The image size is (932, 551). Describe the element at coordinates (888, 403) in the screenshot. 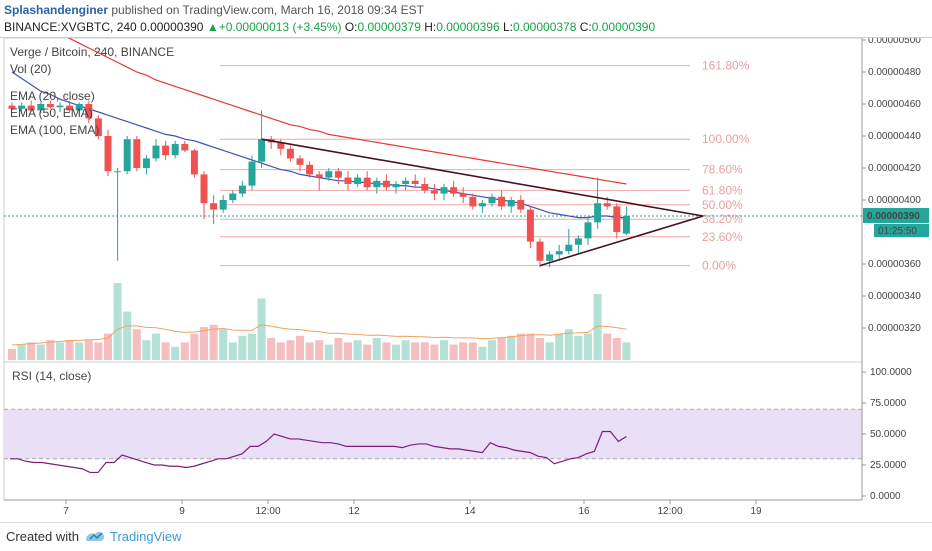

I see `rsi-tick-label: 75.0000` at that location.